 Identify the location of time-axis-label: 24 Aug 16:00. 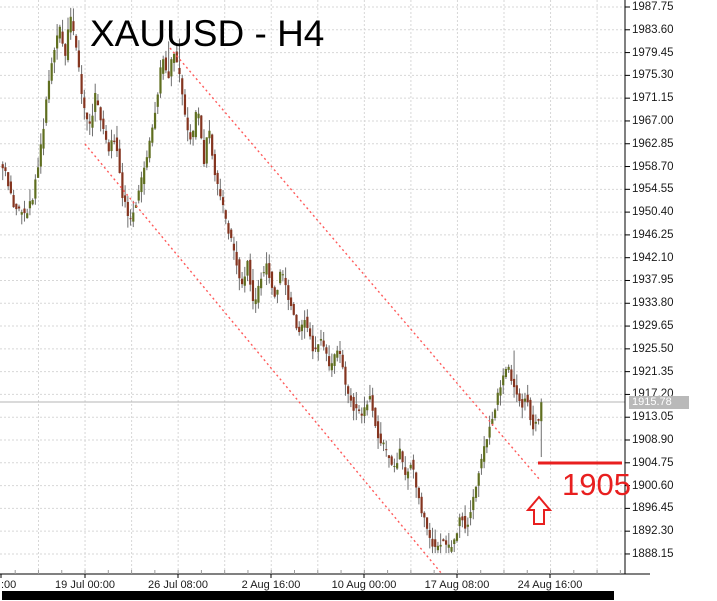
(550, 585).